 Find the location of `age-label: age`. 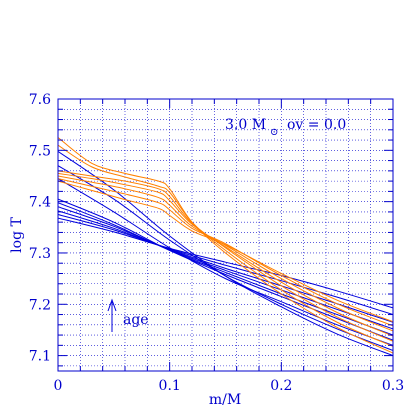

age-label: age is located at coordinates (136, 320).